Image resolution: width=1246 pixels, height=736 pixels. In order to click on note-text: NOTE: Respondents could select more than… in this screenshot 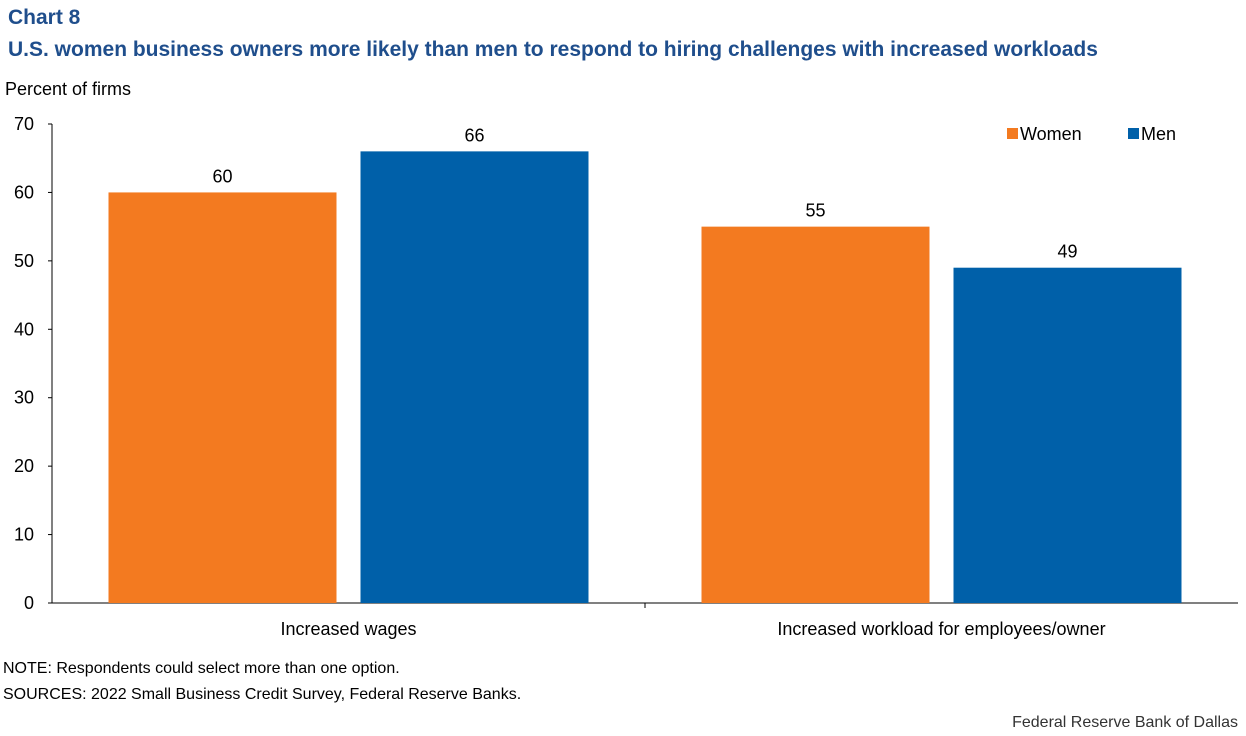, I will do `click(201, 668)`.